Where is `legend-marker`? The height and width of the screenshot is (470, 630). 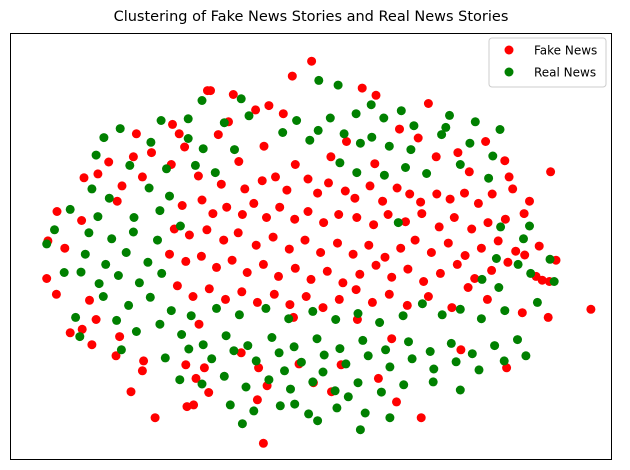 legend-marker is located at coordinates (509, 72).